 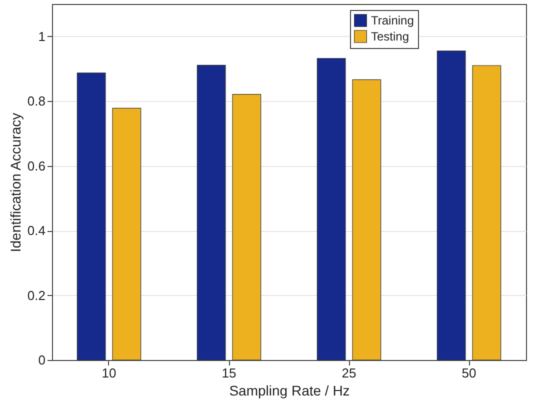 What do you see at coordinates (392, 21) in the screenshot?
I see `legend-label: Training` at bounding box center [392, 21].